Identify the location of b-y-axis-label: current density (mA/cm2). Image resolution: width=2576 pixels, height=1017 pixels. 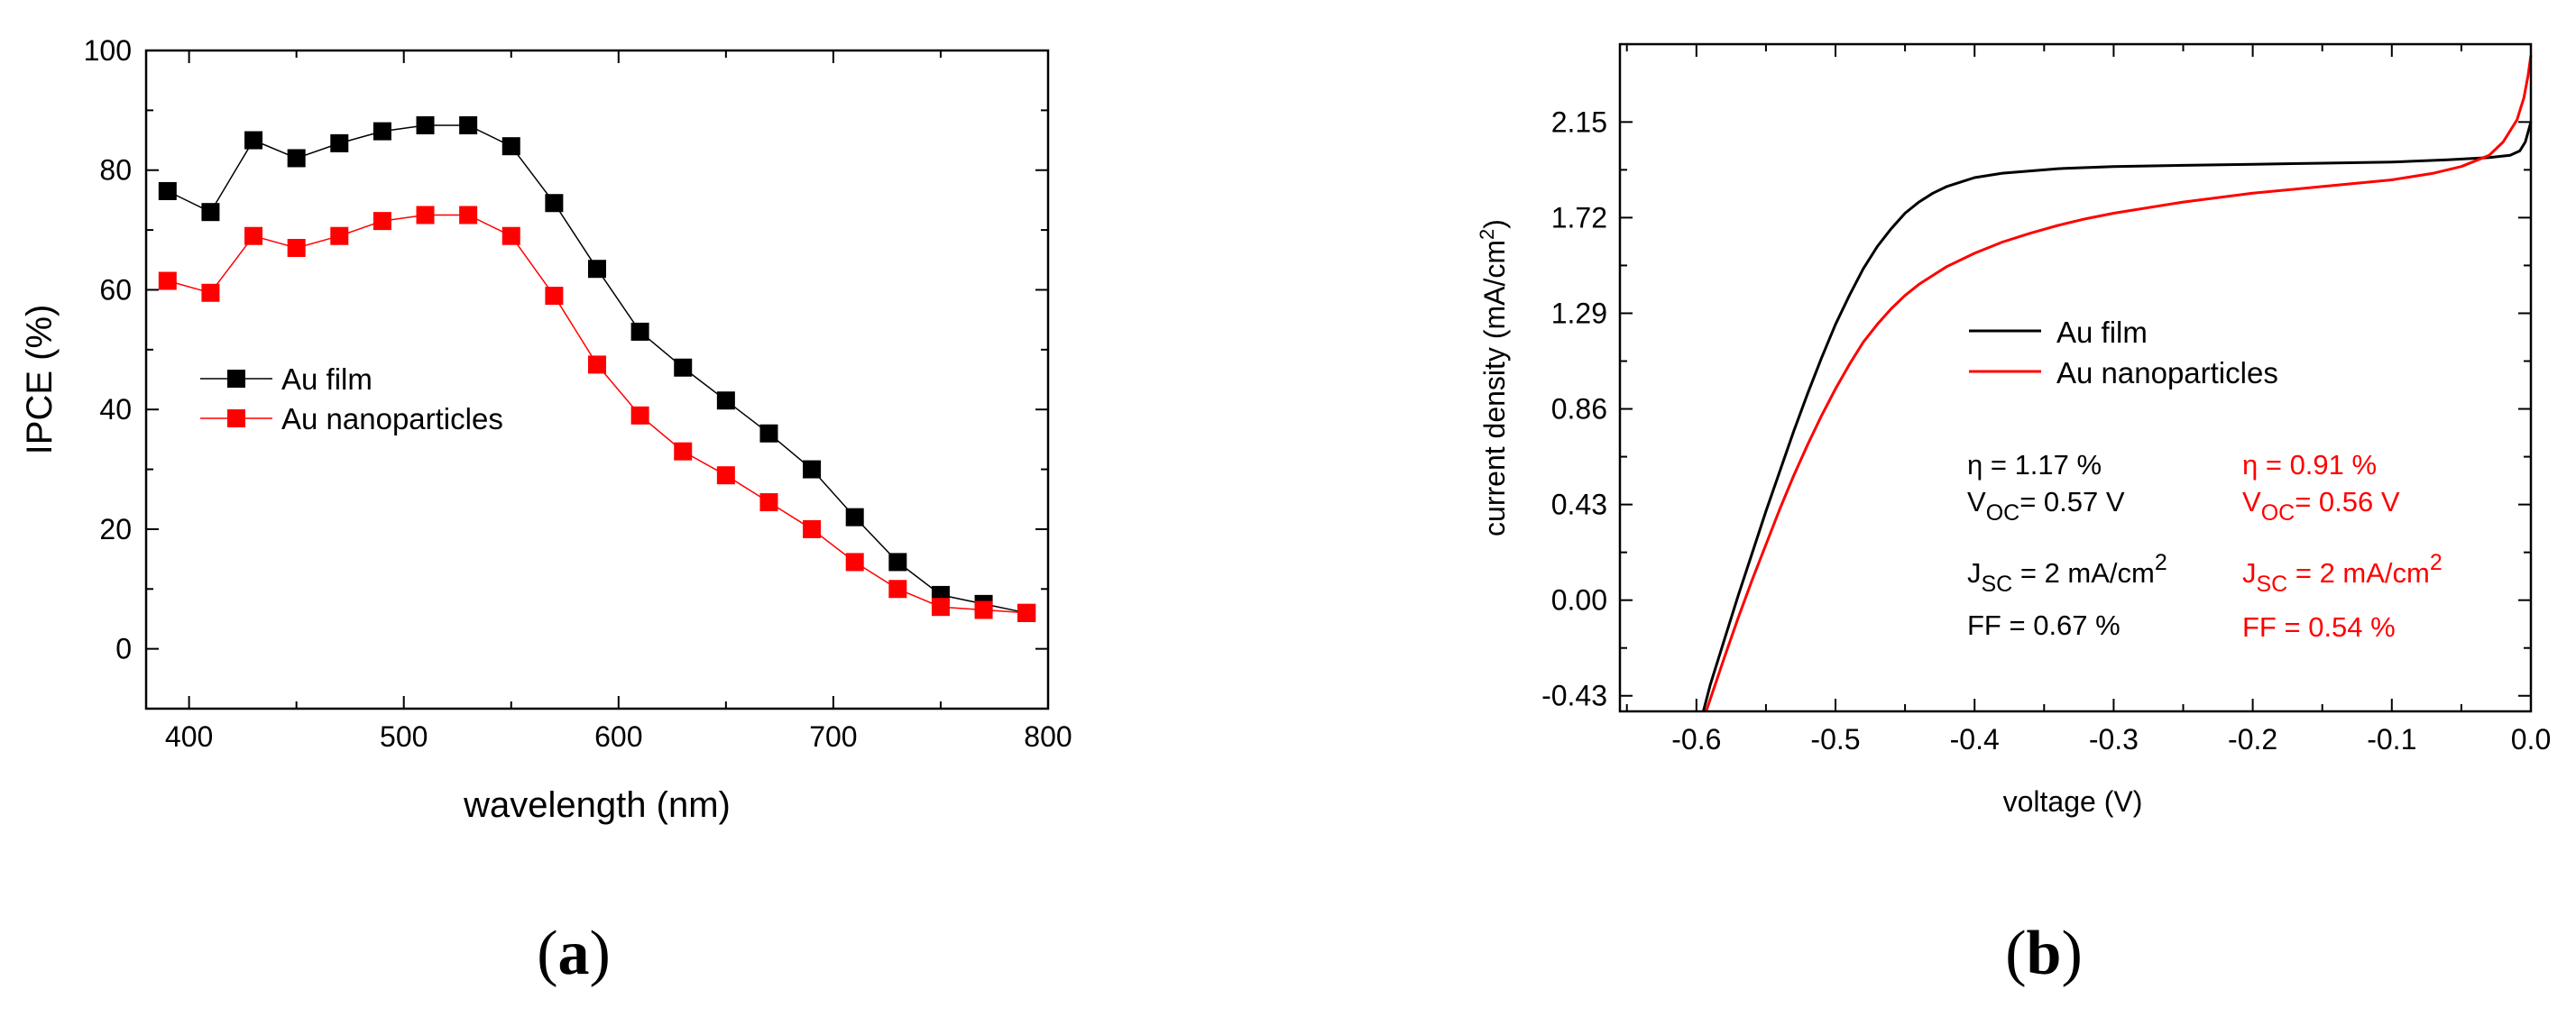
(1494, 377).